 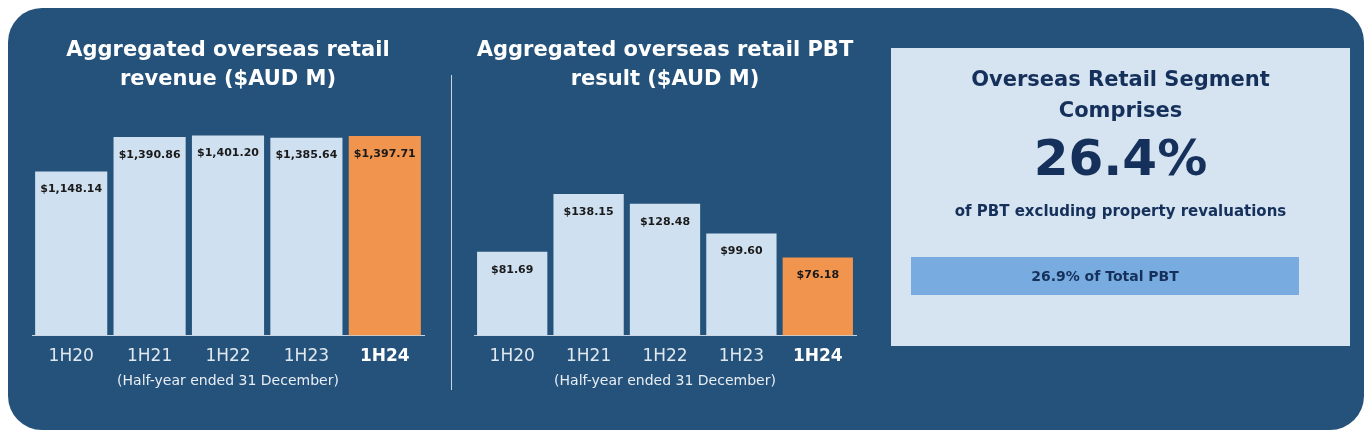 What do you see at coordinates (1120, 212) in the screenshot?
I see `text: of PBT excluding property revaluations` at bounding box center [1120, 212].